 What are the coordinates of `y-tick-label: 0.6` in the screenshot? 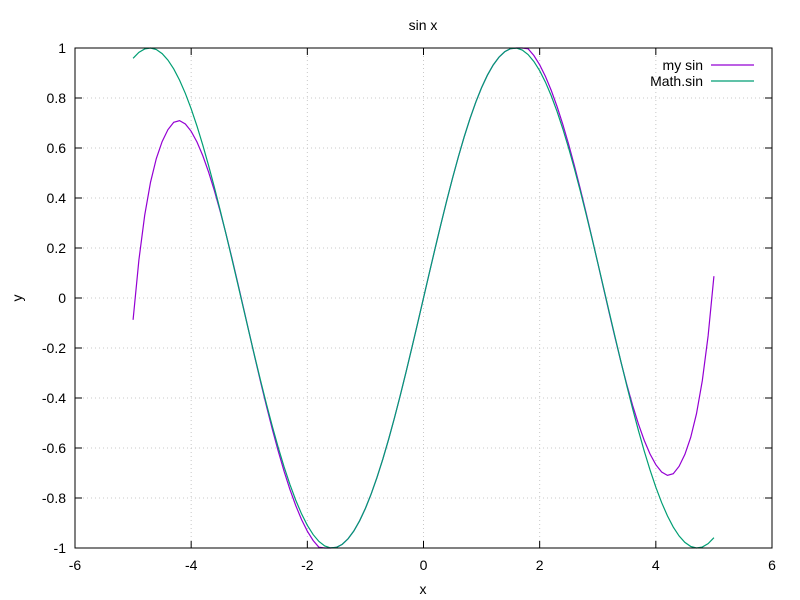 It's located at (57, 148).